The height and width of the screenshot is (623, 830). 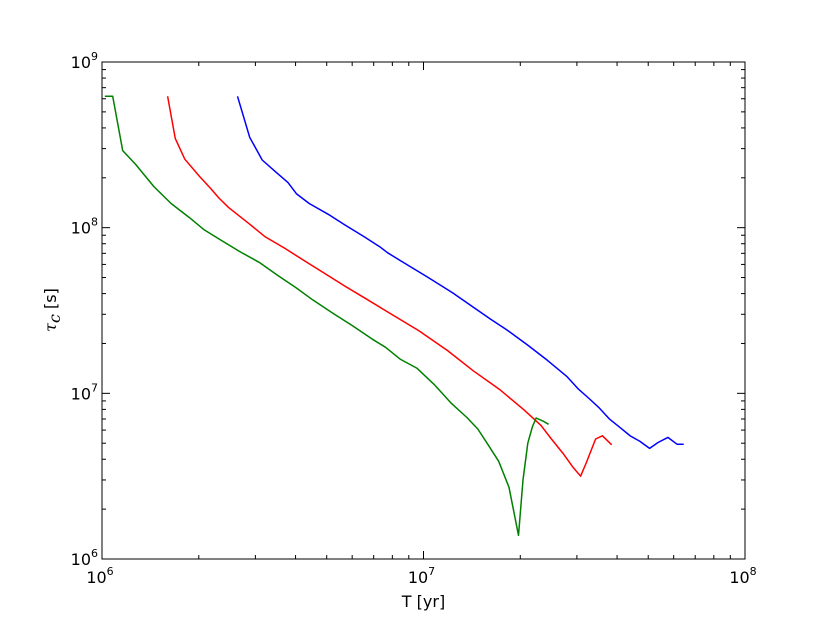 What do you see at coordinates (99, 576) in the screenshot?
I see `x-tick-label: 10⁶` at bounding box center [99, 576].